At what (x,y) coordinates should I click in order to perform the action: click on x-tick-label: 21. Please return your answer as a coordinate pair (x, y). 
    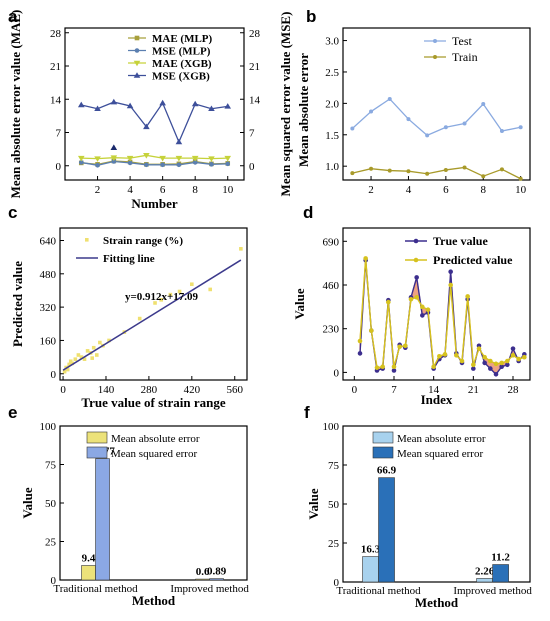
    Looking at the image, I should click on (473, 390).